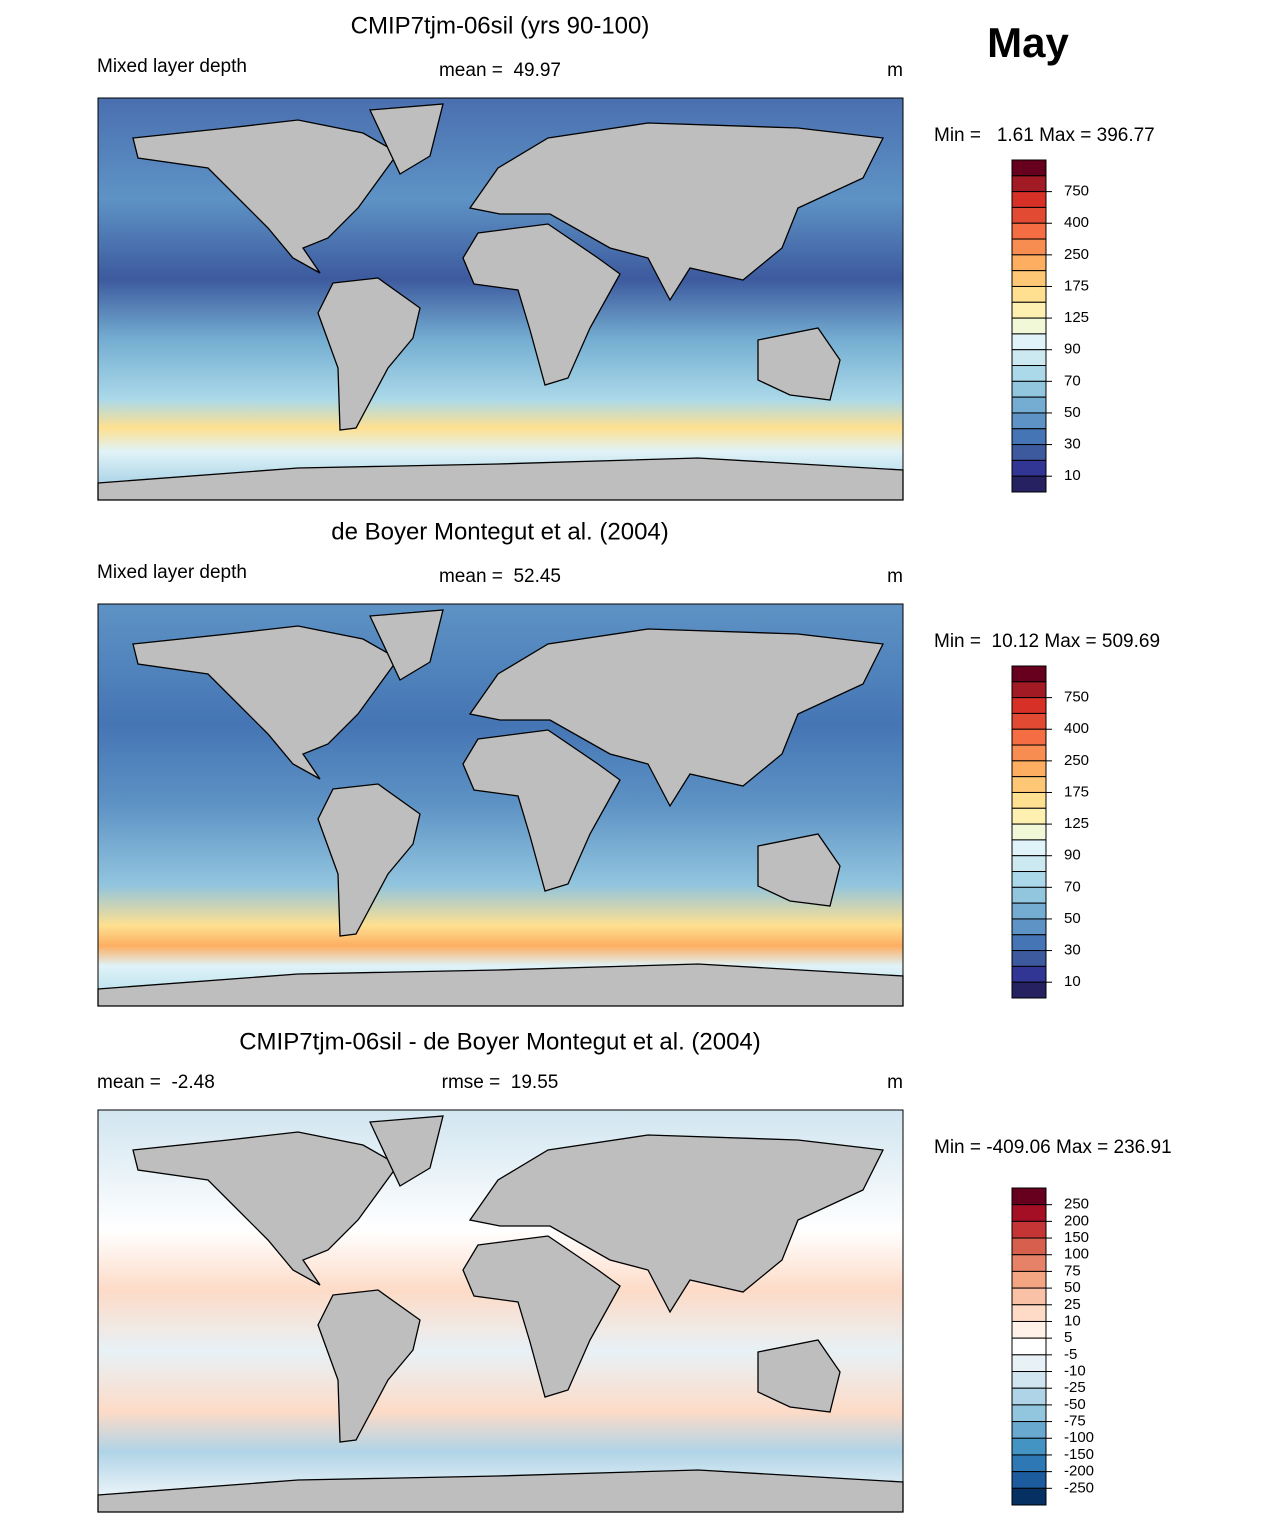 This screenshot has height=1524, width=1285. I want to click on left-label: Mixed layer depth, so click(172, 572).